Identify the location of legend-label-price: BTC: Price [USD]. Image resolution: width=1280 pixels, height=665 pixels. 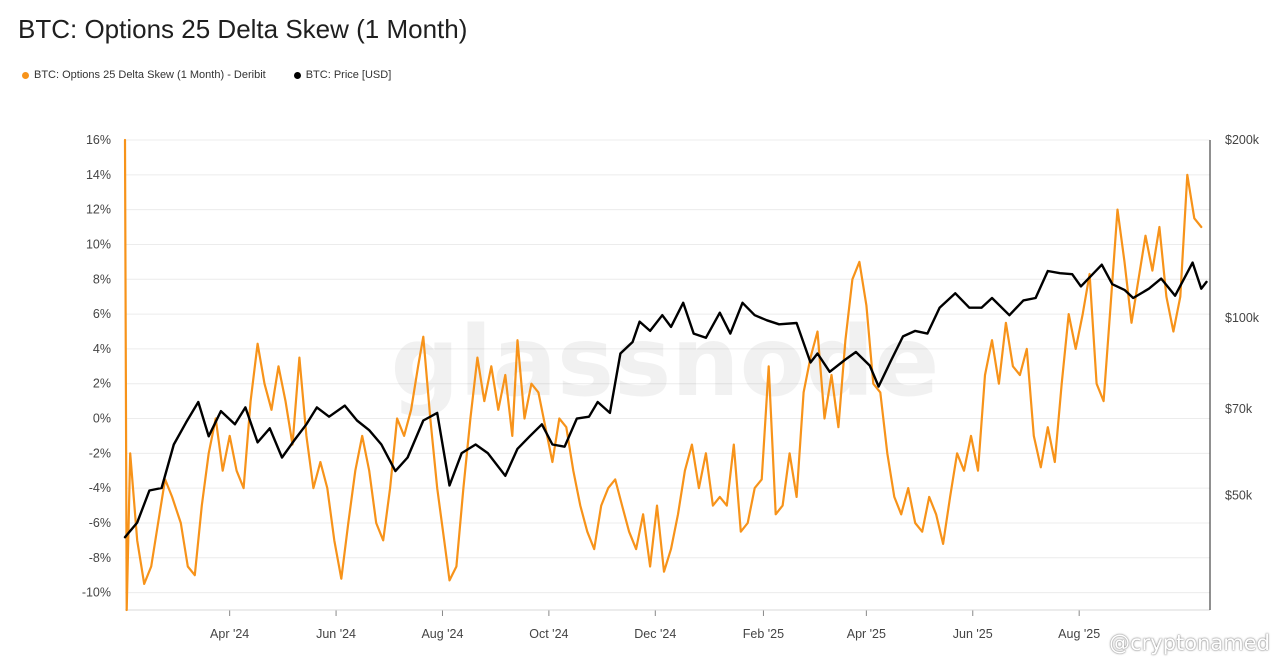
(348, 75).